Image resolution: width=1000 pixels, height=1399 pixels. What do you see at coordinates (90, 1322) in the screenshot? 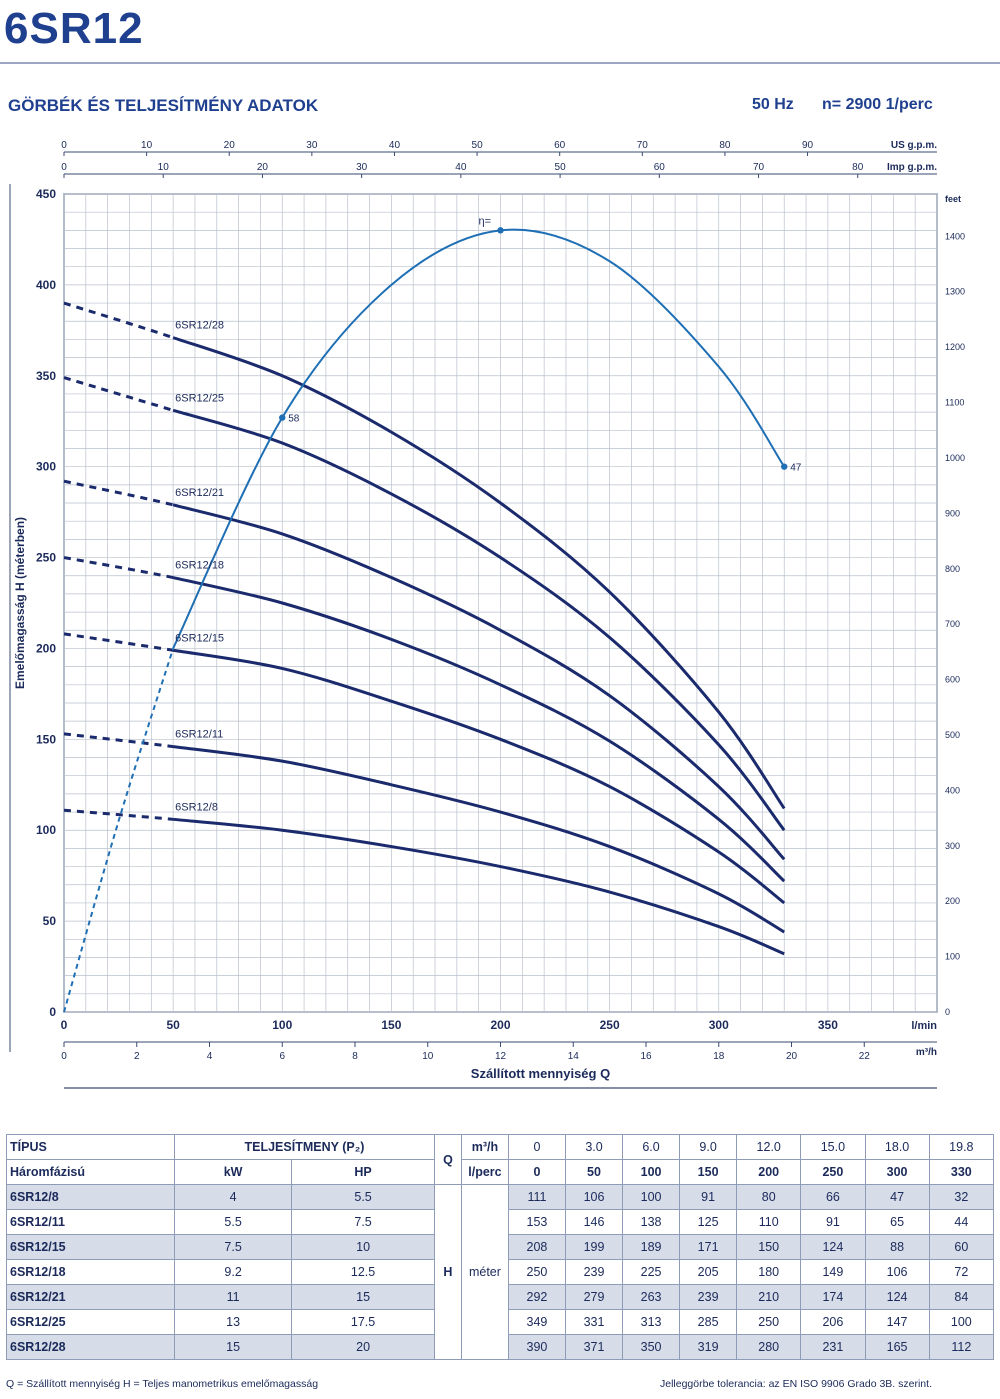
I see `model-cell: 6SR12/25` at bounding box center [90, 1322].